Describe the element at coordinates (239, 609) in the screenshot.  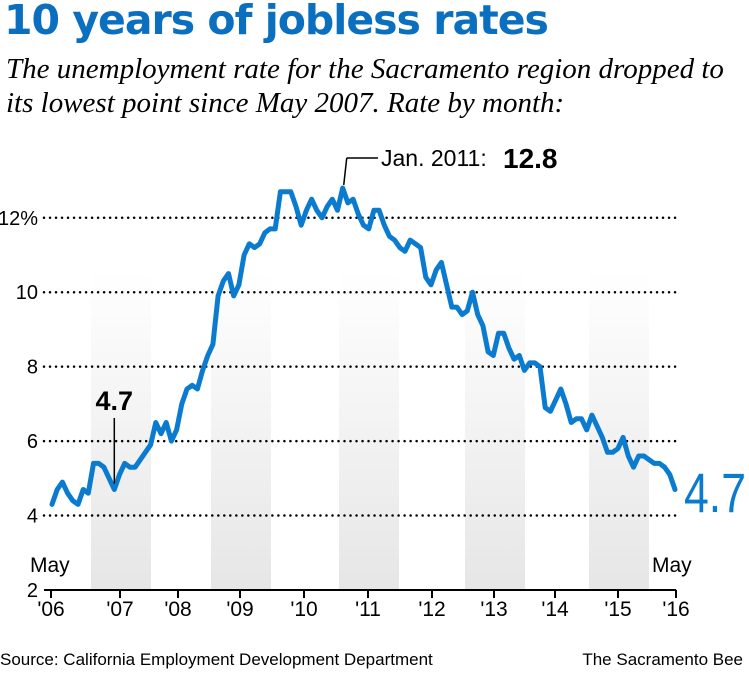
I see `x-tick-label: '09` at that location.